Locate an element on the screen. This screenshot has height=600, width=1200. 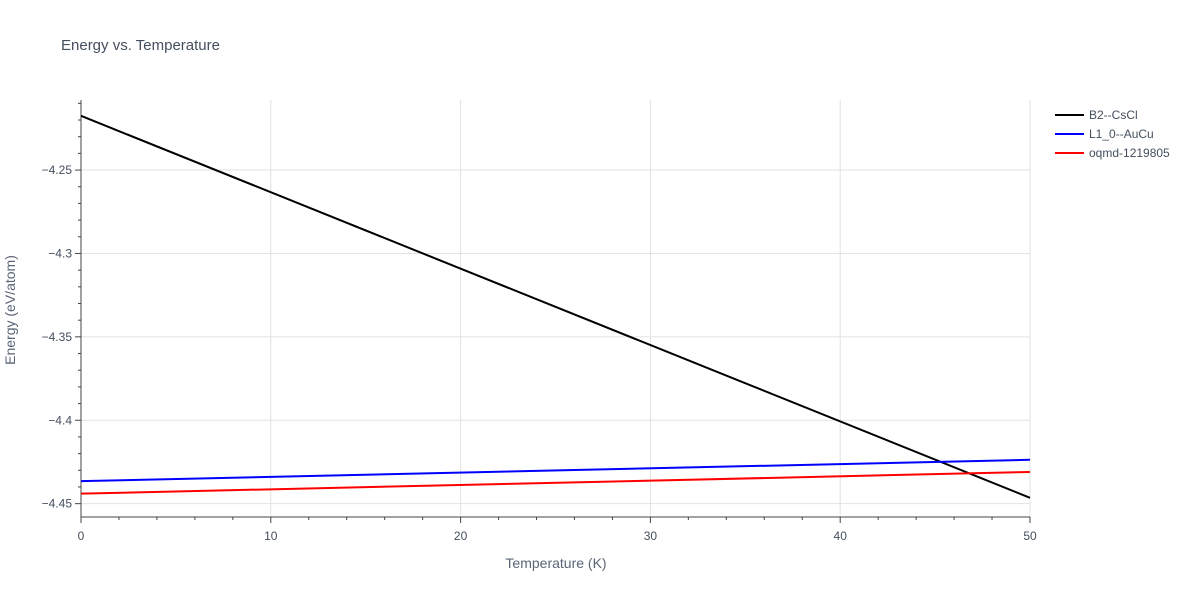
y-tick-label: −4.25 is located at coordinates (57, 170).